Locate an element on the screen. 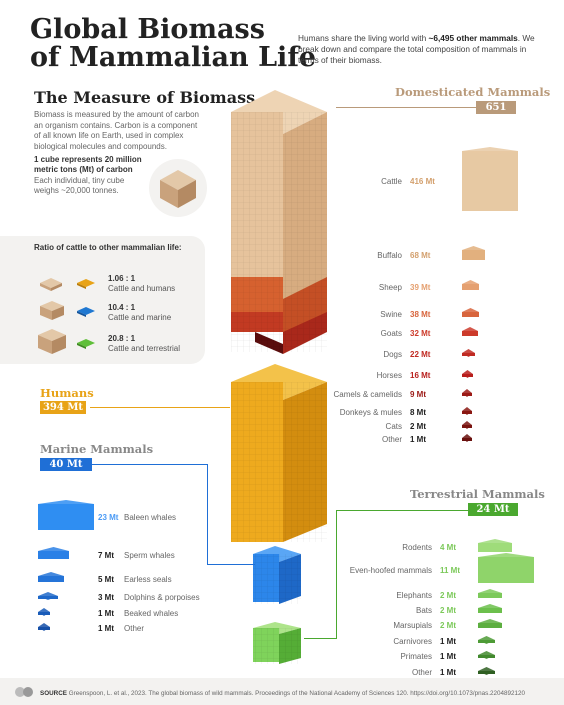  row-value: 3 Mt is located at coordinates (106, 597).